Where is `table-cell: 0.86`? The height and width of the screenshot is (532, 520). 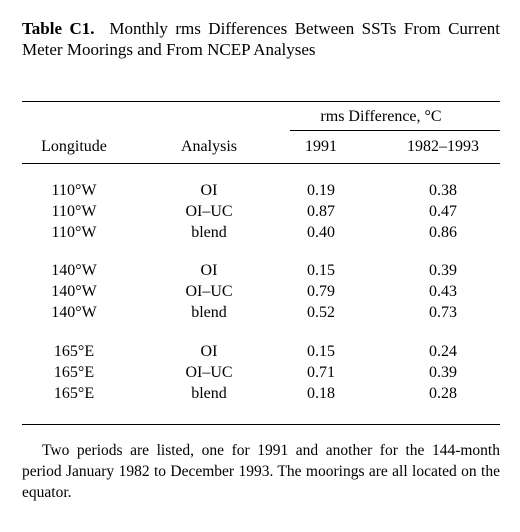
table-cell: 0.86 is located at coordinates (443, 232).